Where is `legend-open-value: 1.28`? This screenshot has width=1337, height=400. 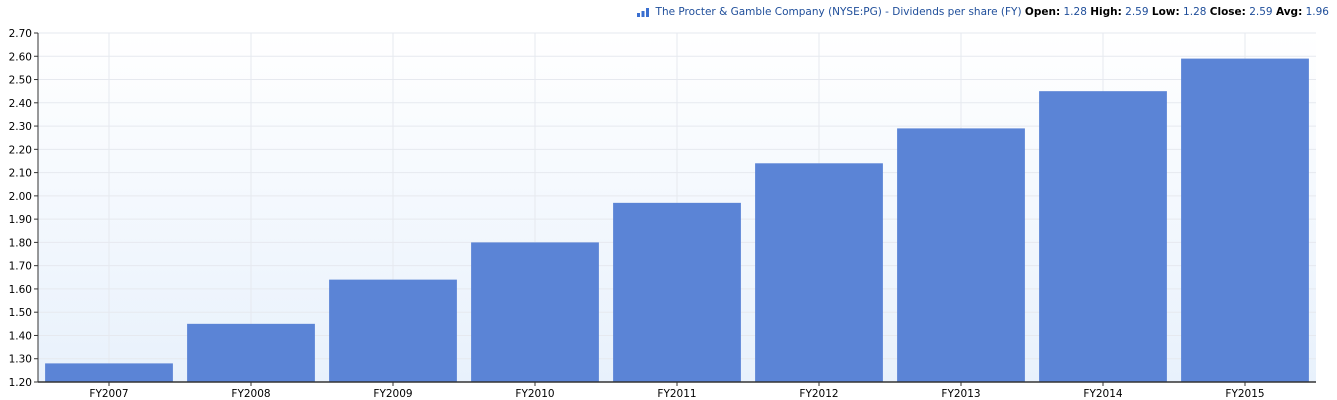
legend-open-value: 1.28 is located at coordinates (1075, 12).